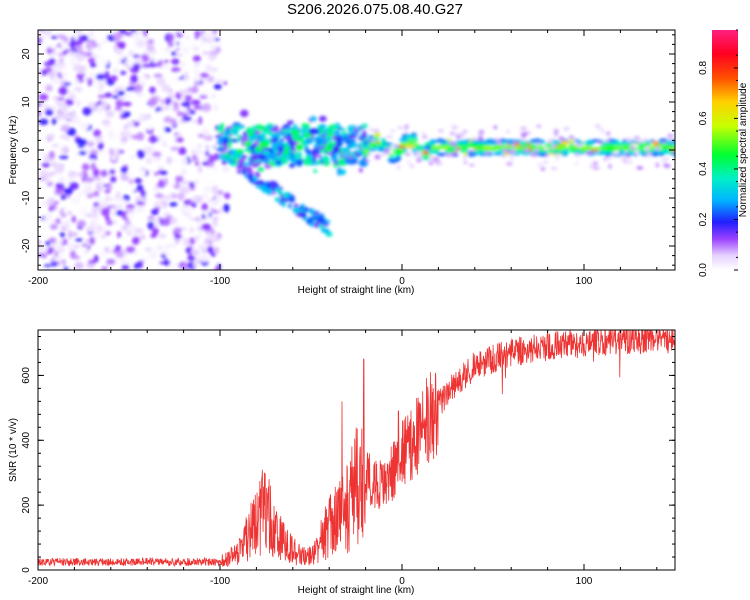 The width and height of the screenshot is (750, 600). Describe the element at coordinates (402, 281) in the screenshot. I see `heatmap-x-tick-label: 0` at that location.